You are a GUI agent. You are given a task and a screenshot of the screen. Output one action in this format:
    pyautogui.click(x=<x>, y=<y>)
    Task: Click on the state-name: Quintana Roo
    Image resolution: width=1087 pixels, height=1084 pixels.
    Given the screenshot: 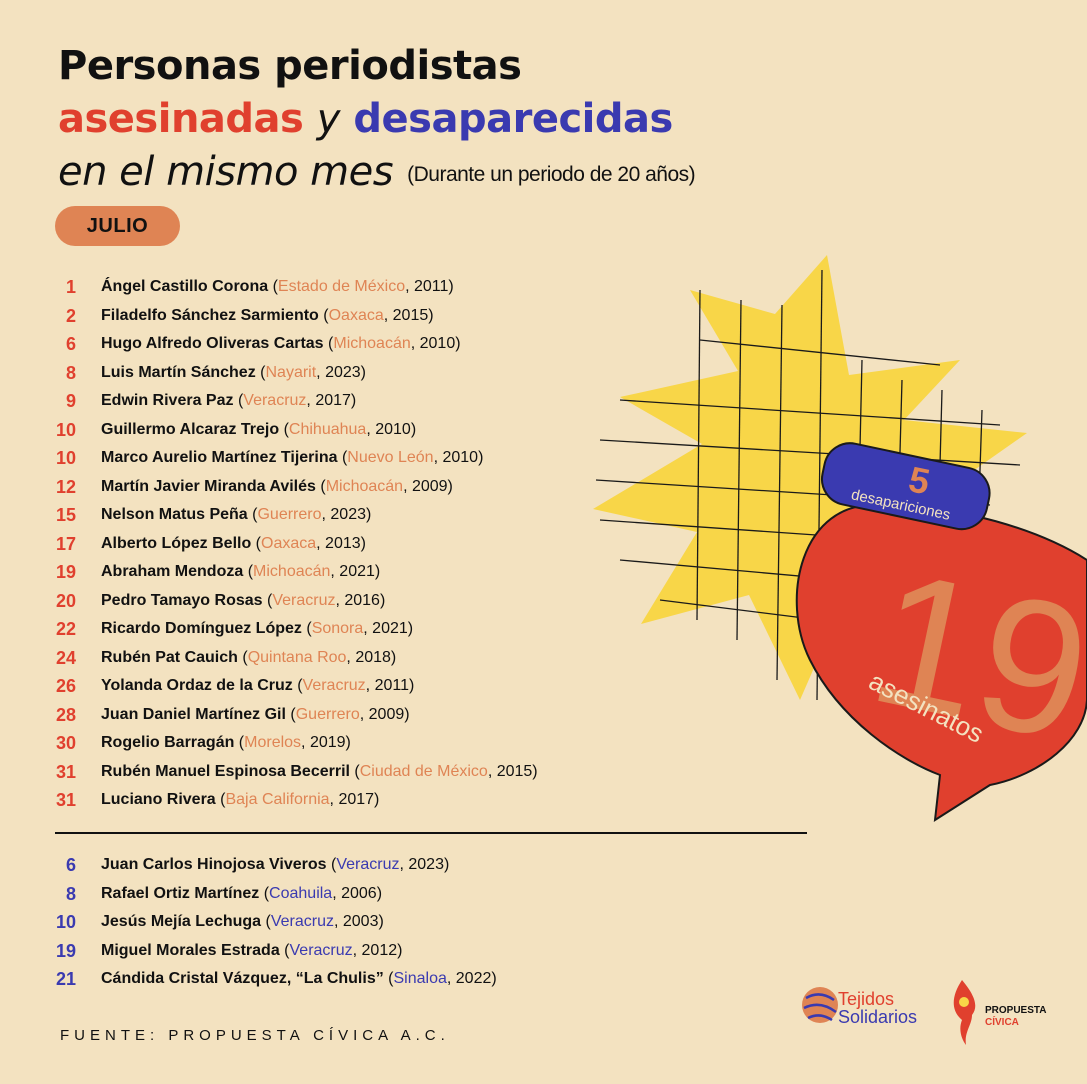 What is the action you would take?
    pyautogui.click(x=297, y=657)
    